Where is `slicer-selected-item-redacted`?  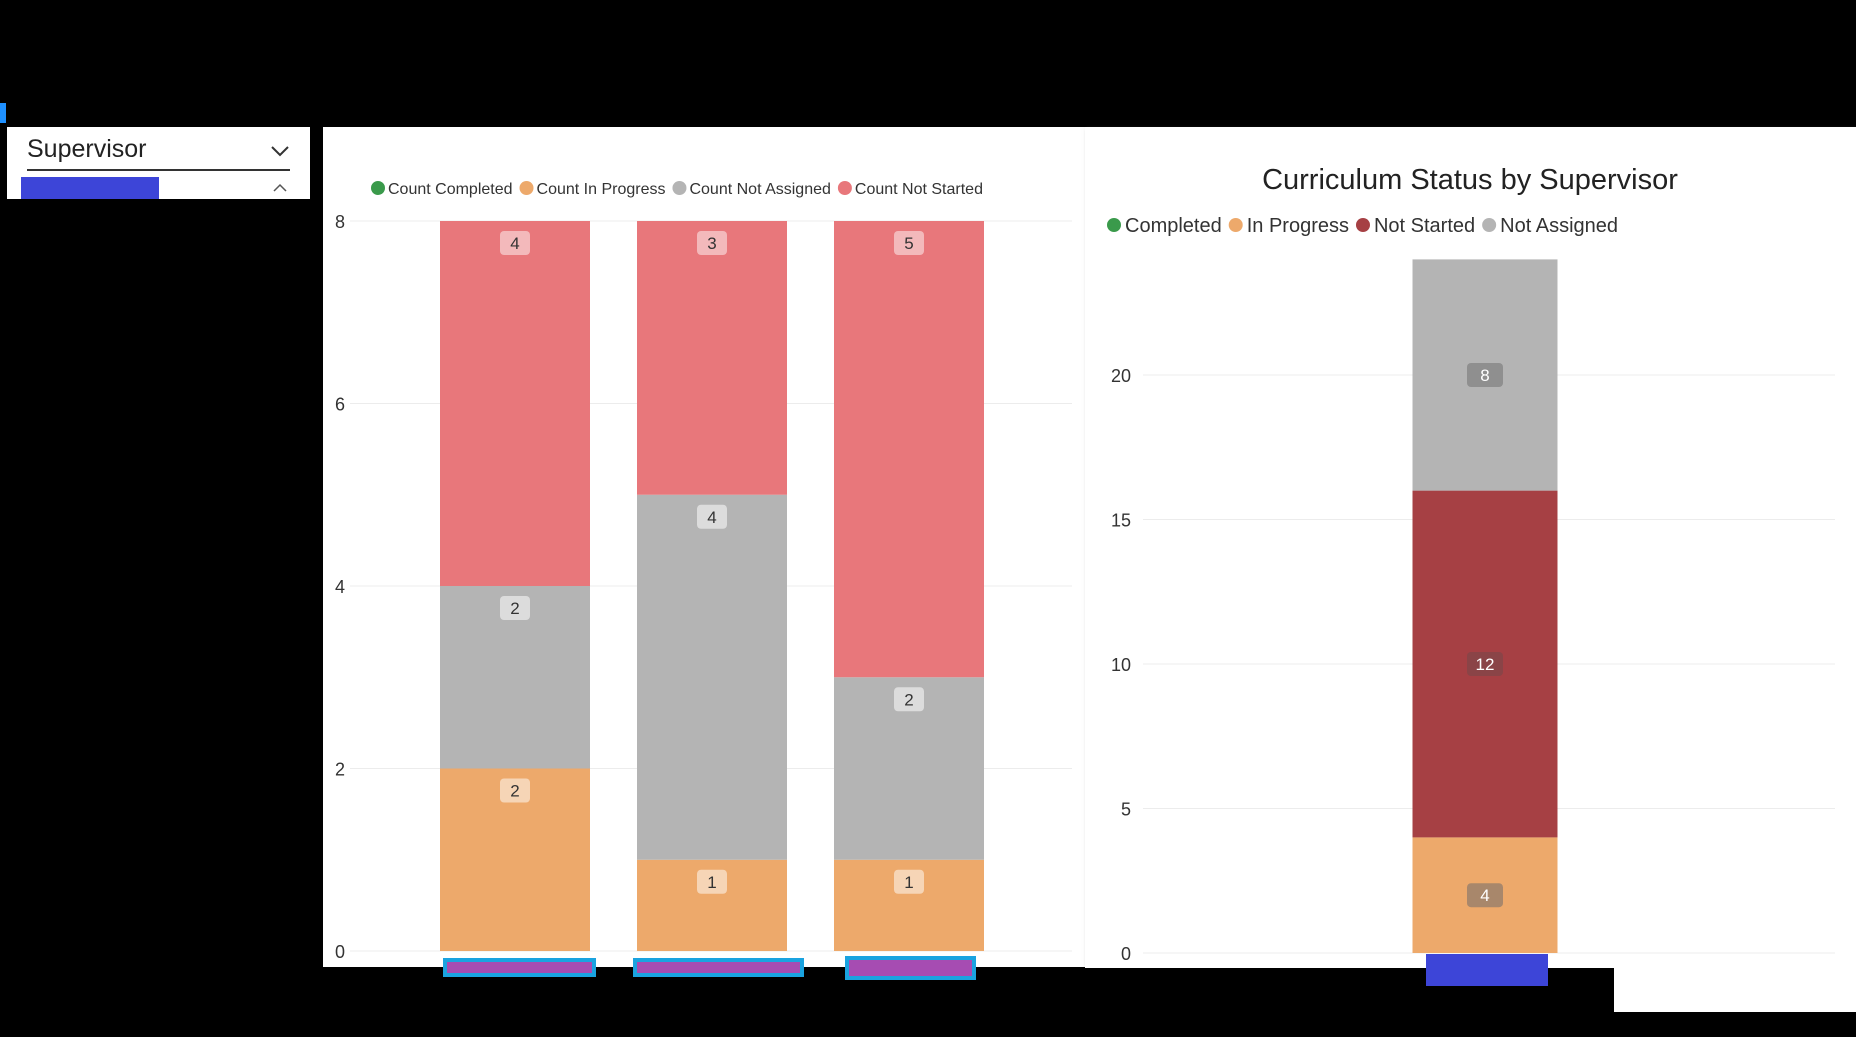 slicer-selected-item-redacted is located at coordinates (90, 188).